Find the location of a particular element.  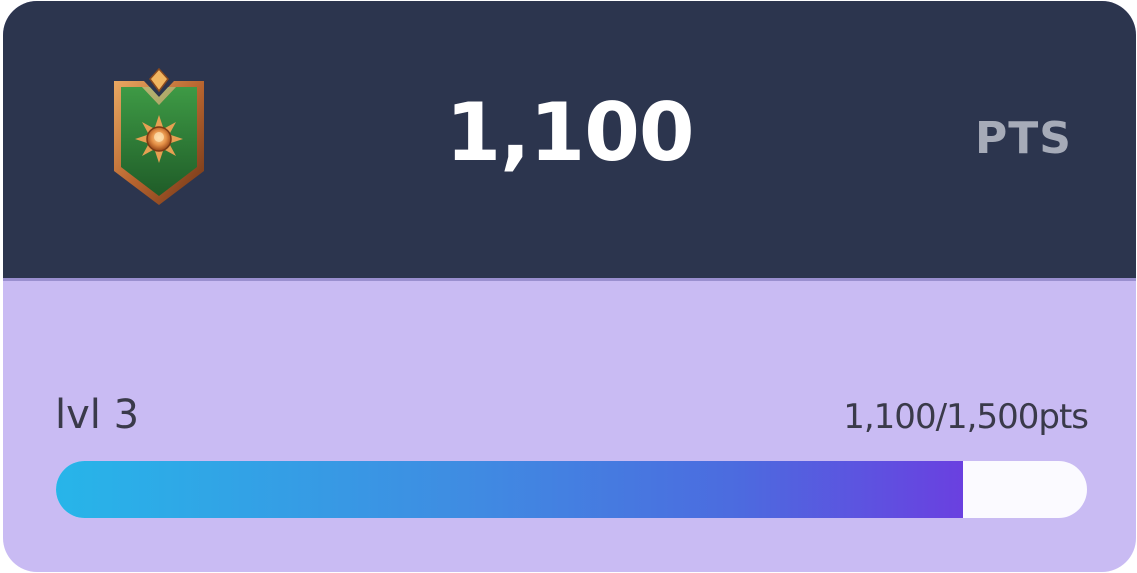

level-progress-text: 1,100/1,500pts is located at coordinates (966, 417).